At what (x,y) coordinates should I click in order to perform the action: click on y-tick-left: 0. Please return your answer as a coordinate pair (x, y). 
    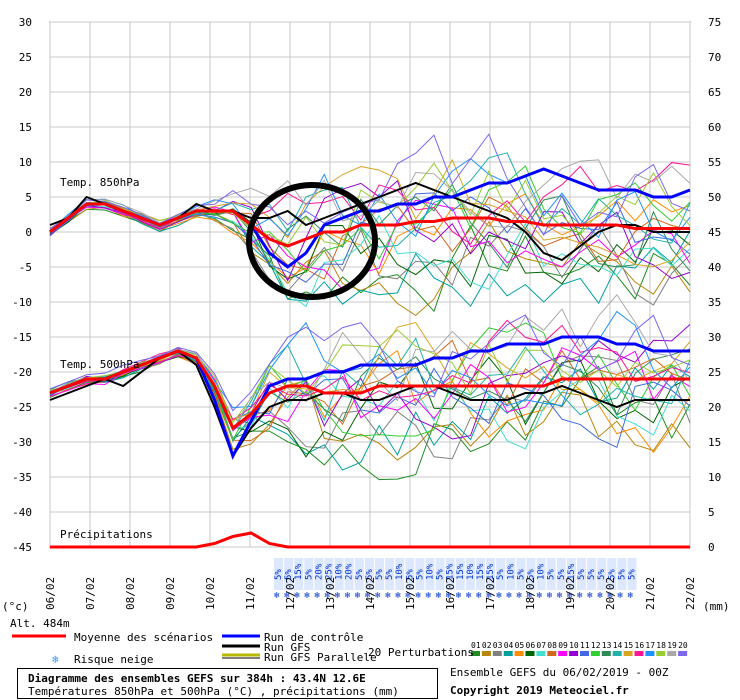
    Looking at the image, I should click on (28, 232).